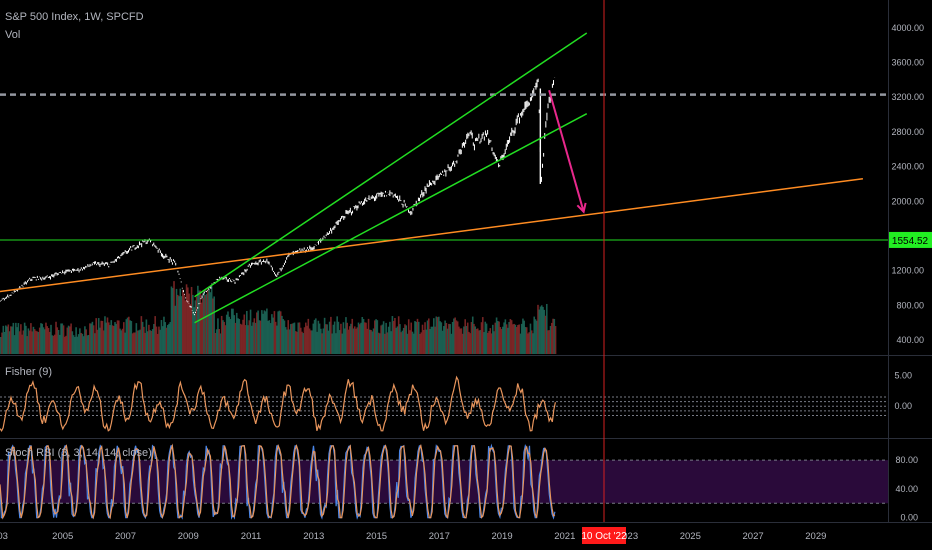 The height and width of the screenshot is (550, 932). Describe the element at coordinates (566, 150) in the screenshot. I see `projection-arrow` at that location.